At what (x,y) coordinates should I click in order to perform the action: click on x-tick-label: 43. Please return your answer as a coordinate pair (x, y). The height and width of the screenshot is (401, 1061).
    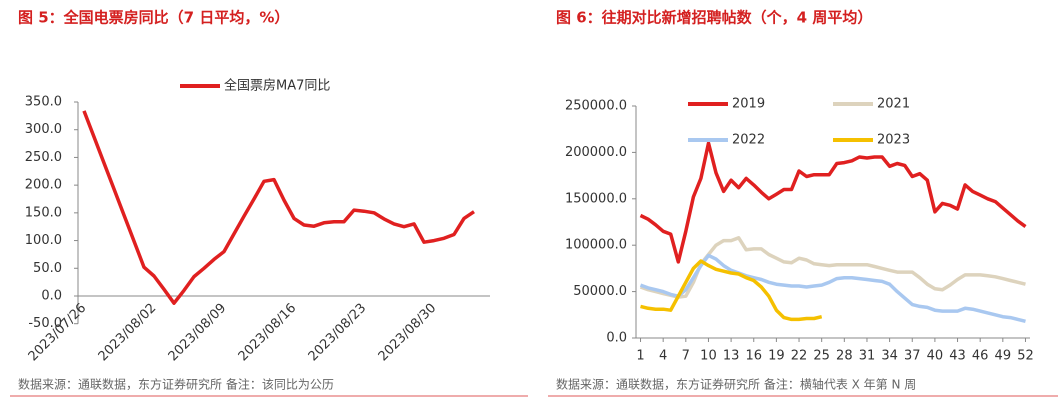
    Looking at the image, I should click on (957, 356).